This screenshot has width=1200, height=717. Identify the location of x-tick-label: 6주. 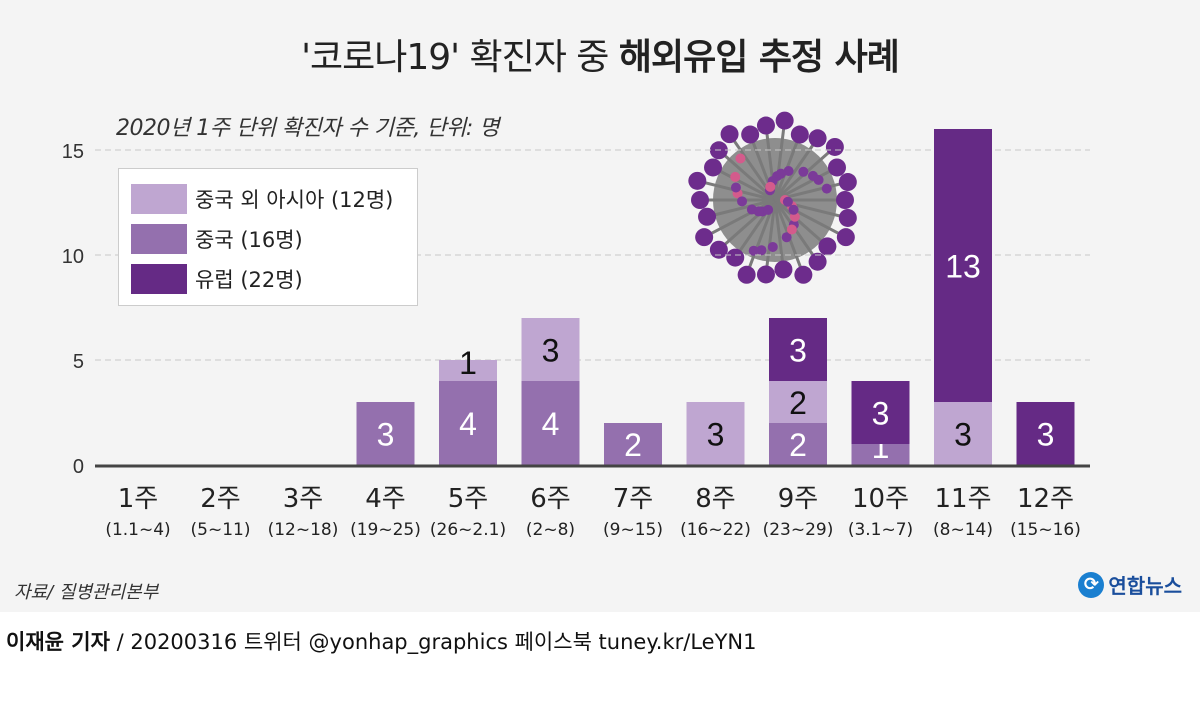
(550, 499).